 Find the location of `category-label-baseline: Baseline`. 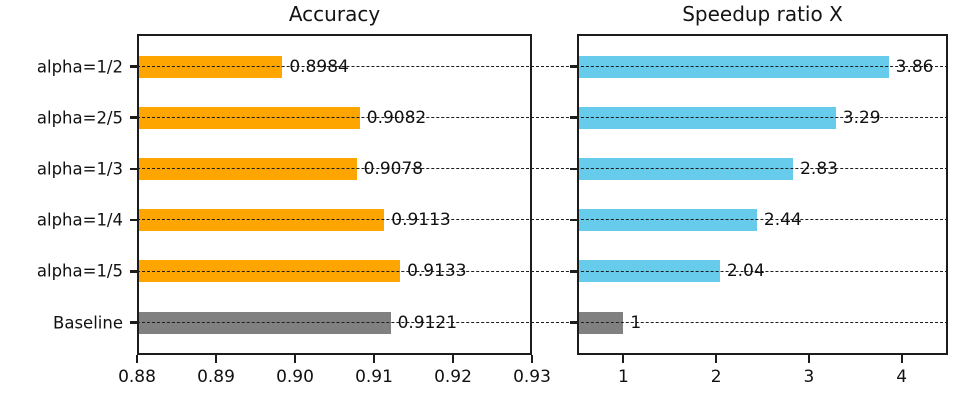

category-label-baseline: Baseline is located at coordinates (88, 322).